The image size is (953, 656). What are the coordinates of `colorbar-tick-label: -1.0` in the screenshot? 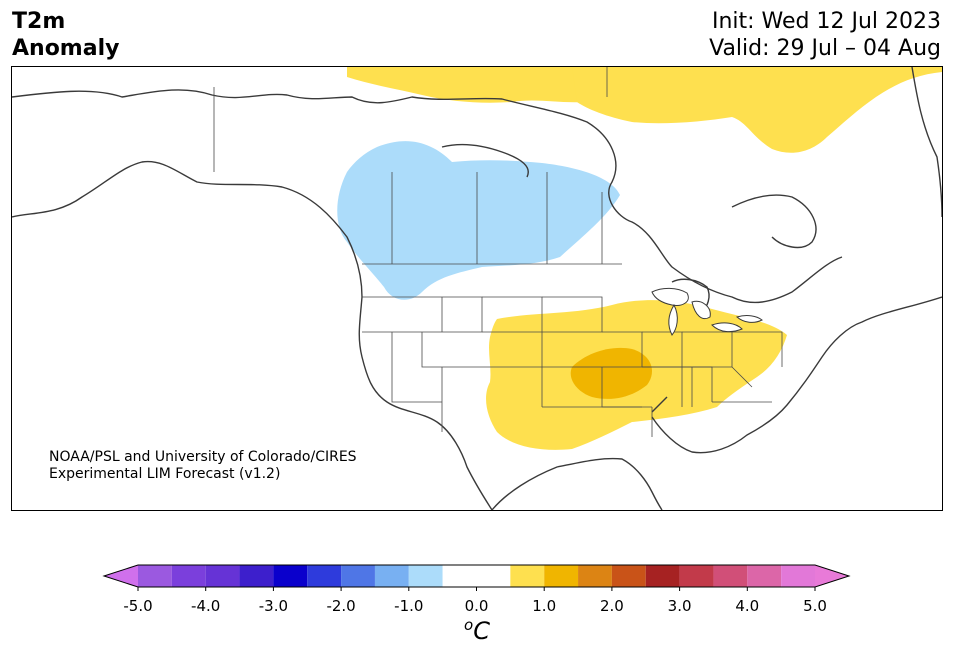 It's located at (409, 606).